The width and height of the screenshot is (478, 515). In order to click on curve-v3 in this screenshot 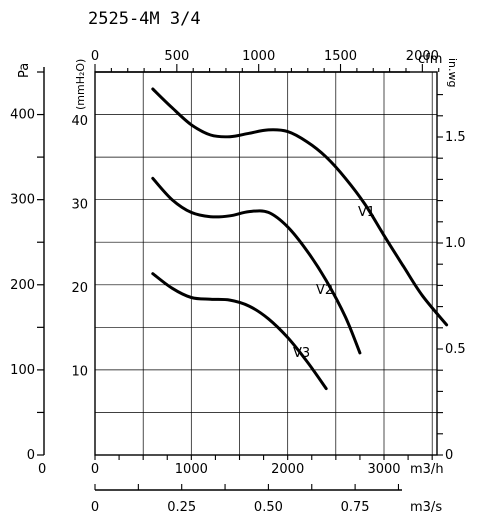, I will do `click(239, 331)`.